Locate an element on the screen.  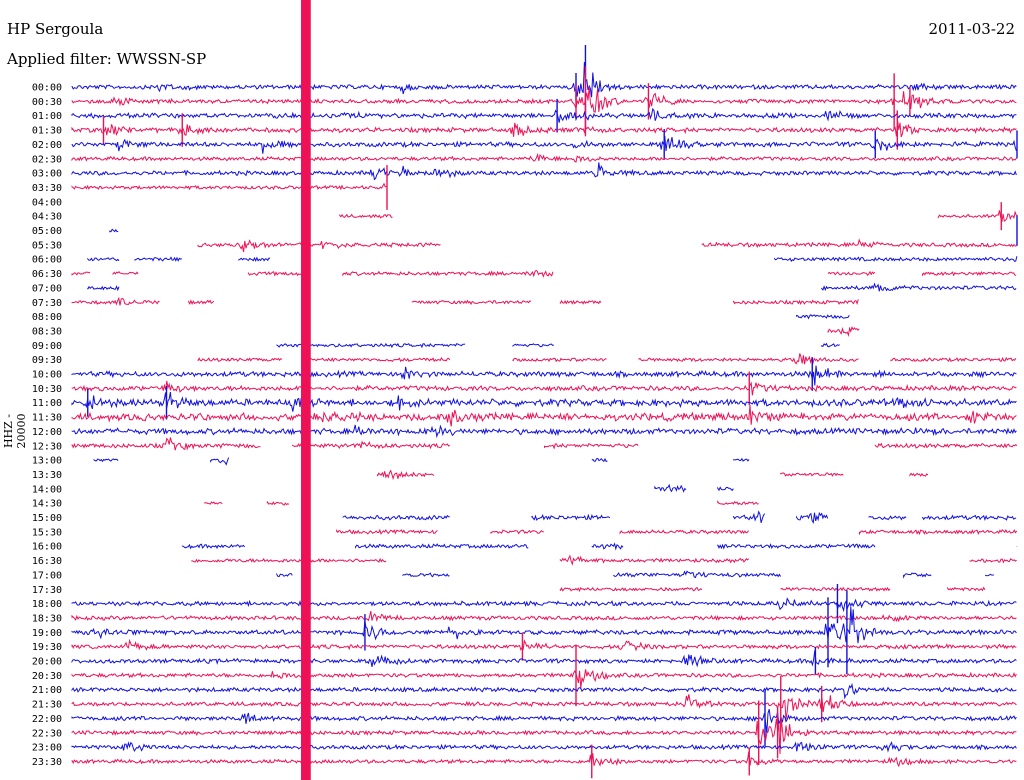
time-label: 02:30 is located at coordinates (47, 159).